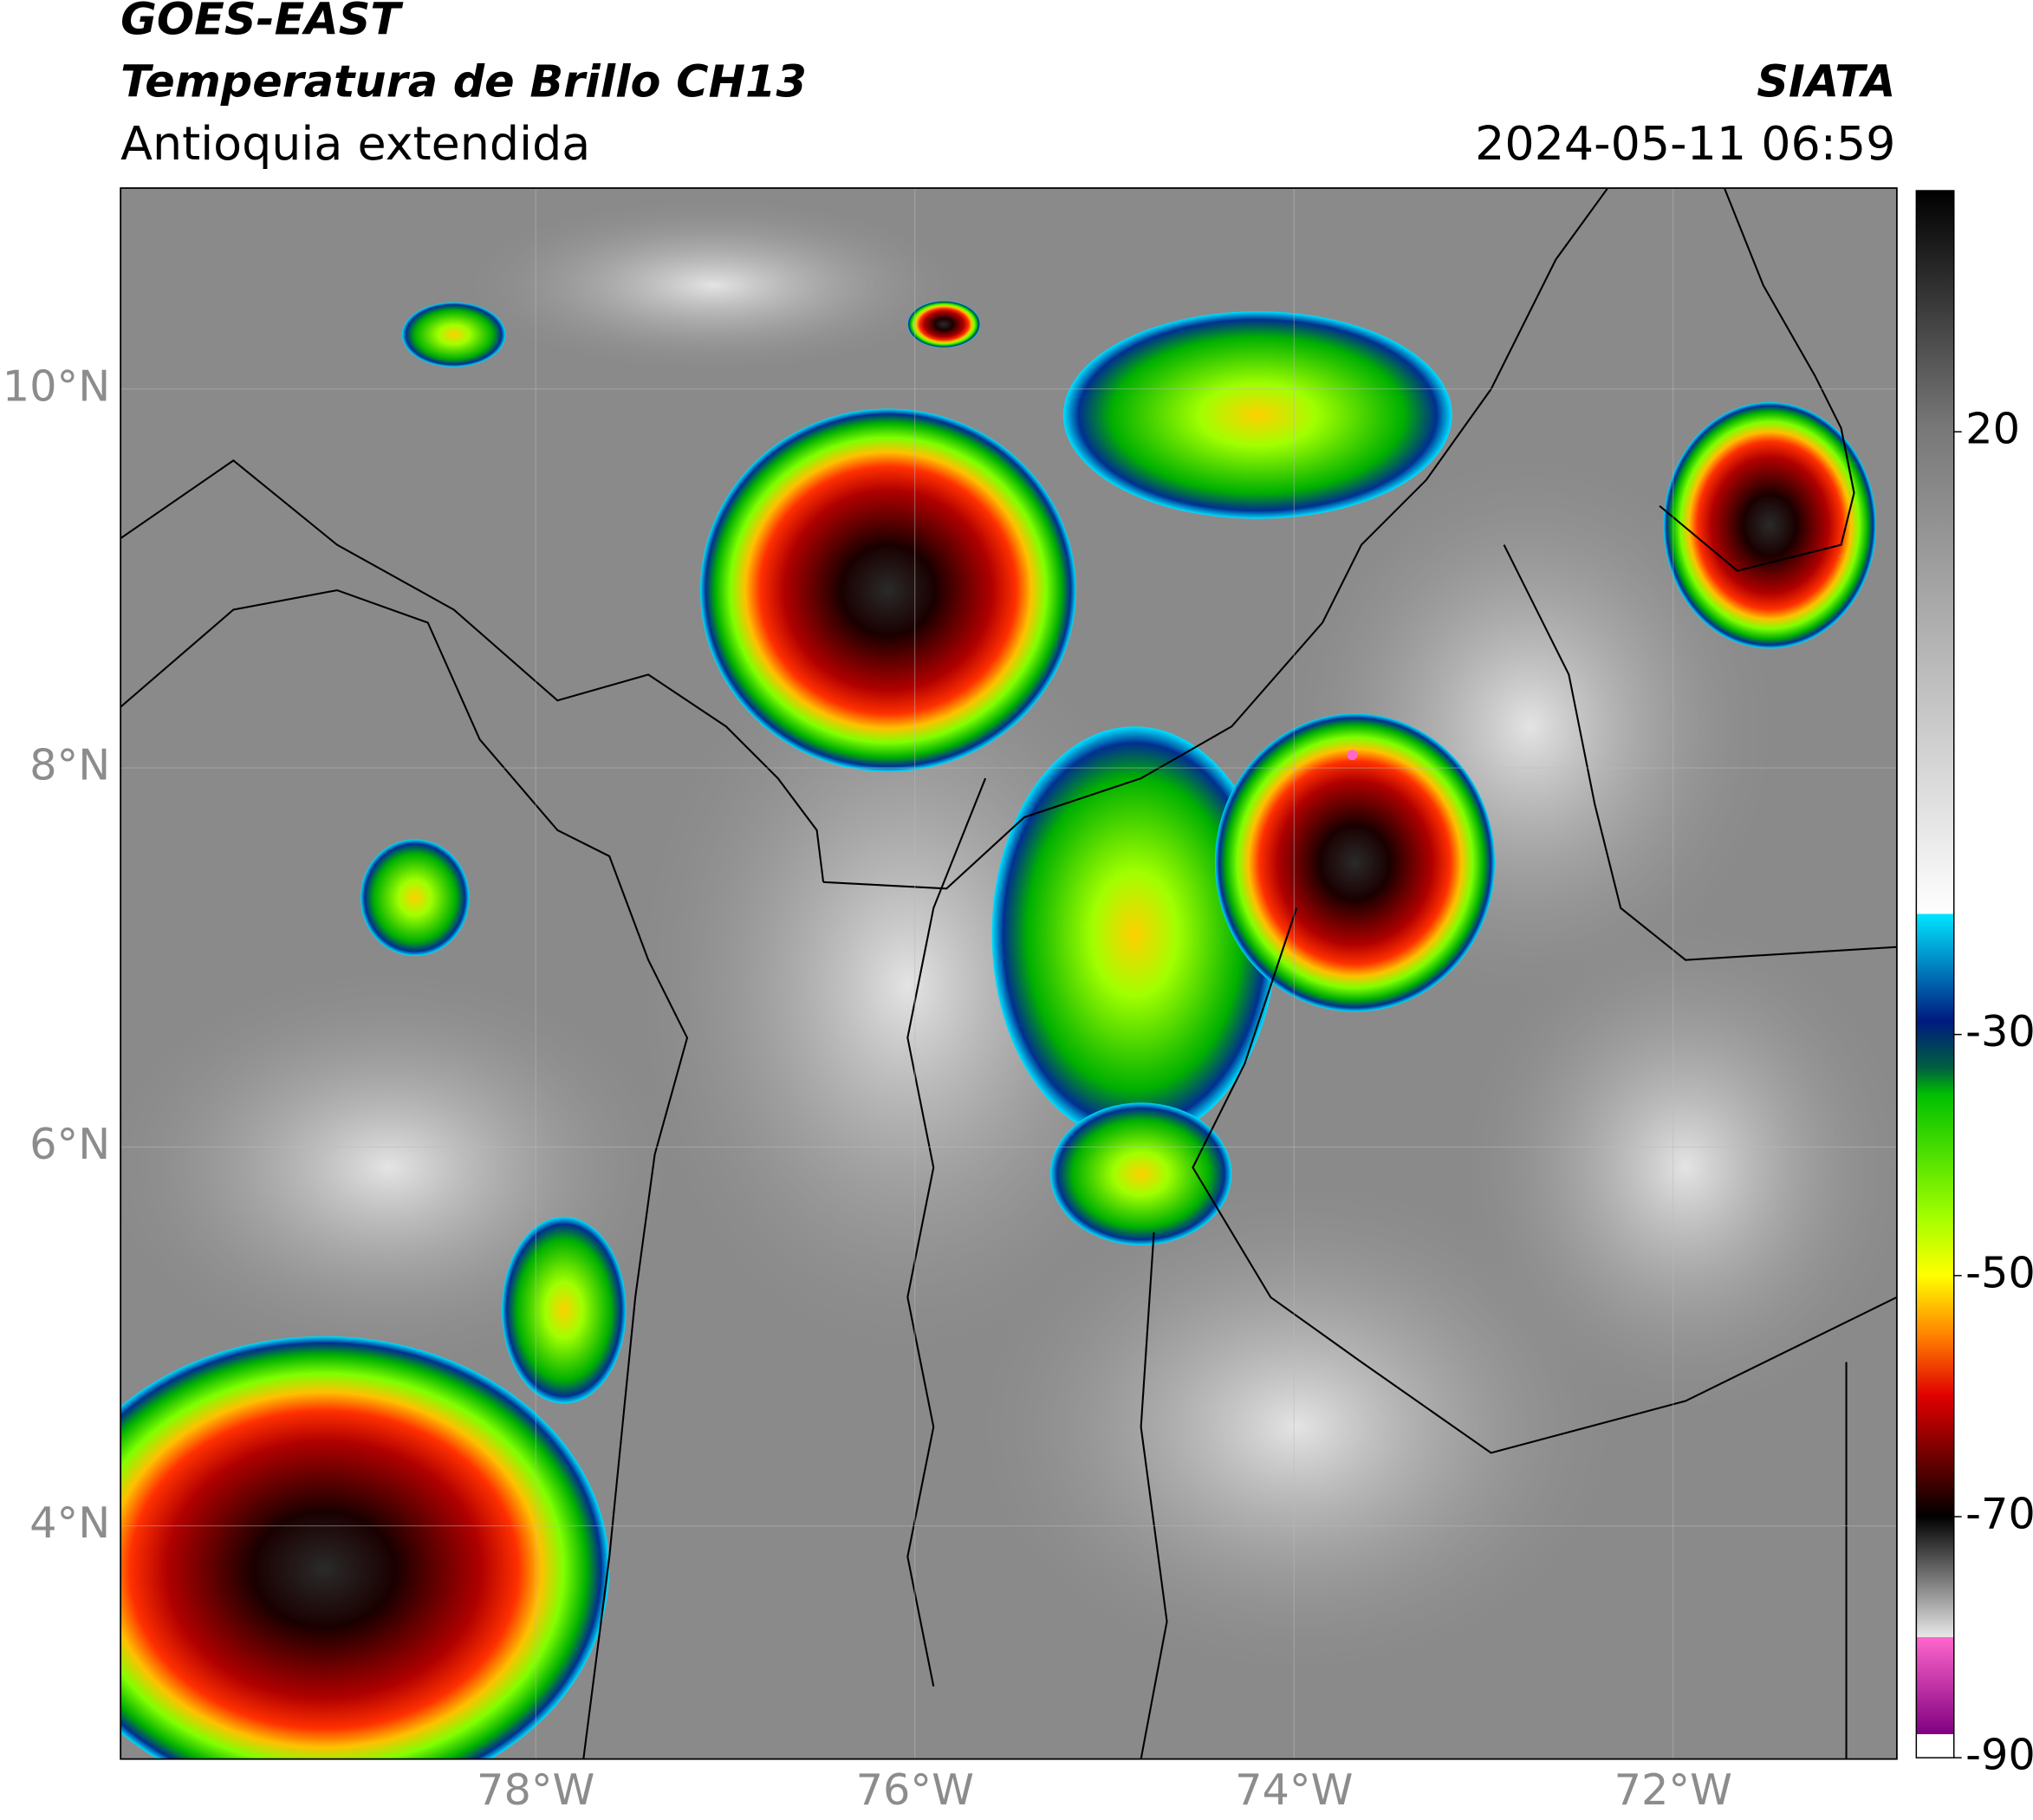  What do you see at coordinates (262, 22) in the screenshot?
I see `title: GOES-EAST` at bounding box center [262, 22].